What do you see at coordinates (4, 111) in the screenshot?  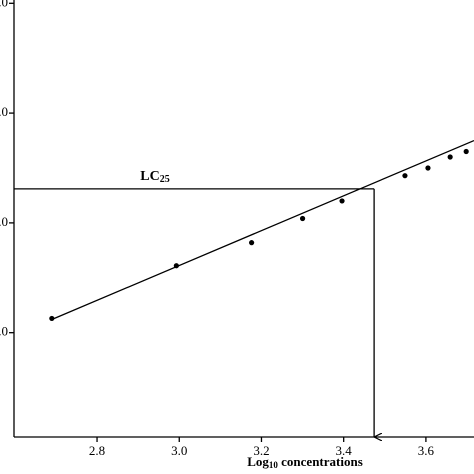 I see `y-tick-label: 5.0` at bounding box center [4, 111].